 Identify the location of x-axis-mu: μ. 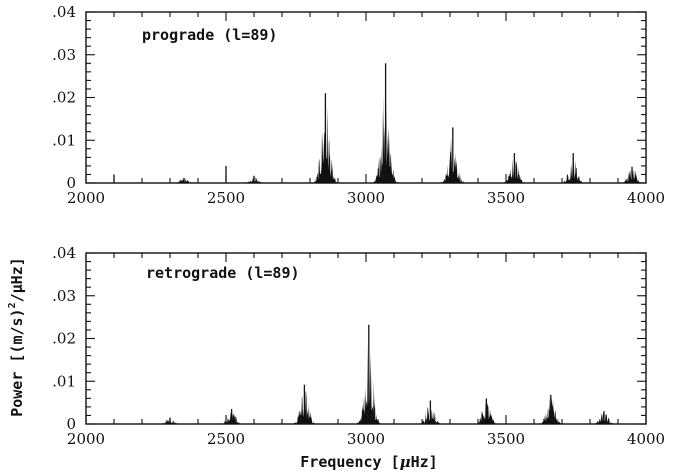
(405, 462).